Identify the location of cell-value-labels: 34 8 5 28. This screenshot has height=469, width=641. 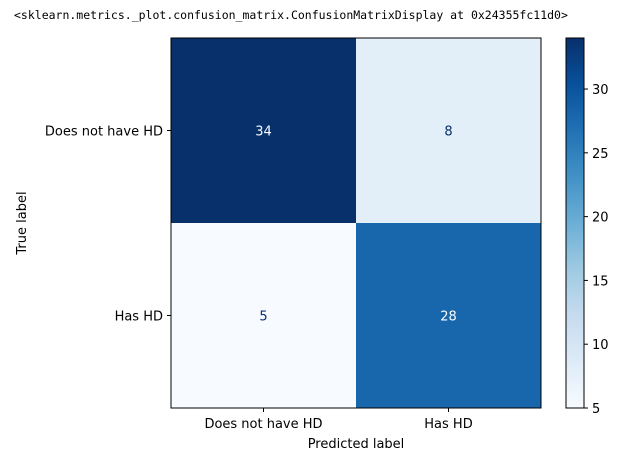
(356, 225).